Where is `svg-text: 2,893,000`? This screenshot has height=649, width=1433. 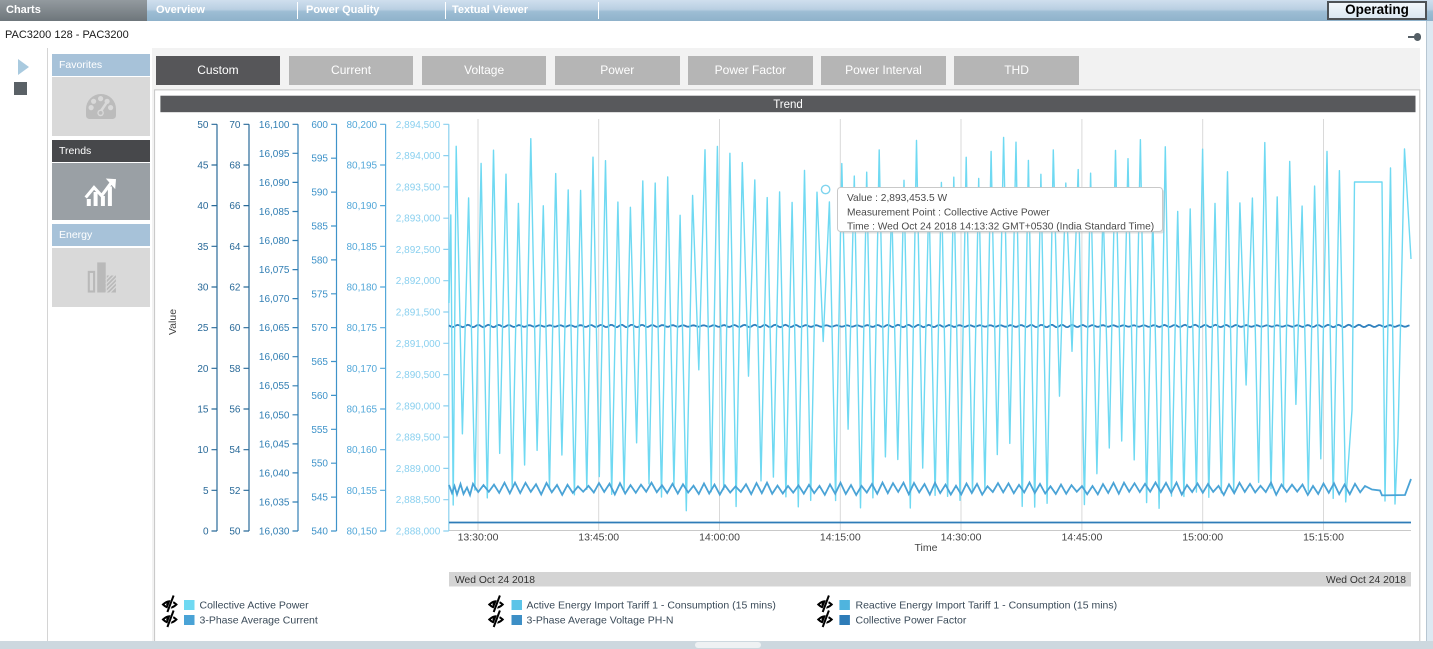
svg-text: 2,893,000 is located at coordinates (418, 219).